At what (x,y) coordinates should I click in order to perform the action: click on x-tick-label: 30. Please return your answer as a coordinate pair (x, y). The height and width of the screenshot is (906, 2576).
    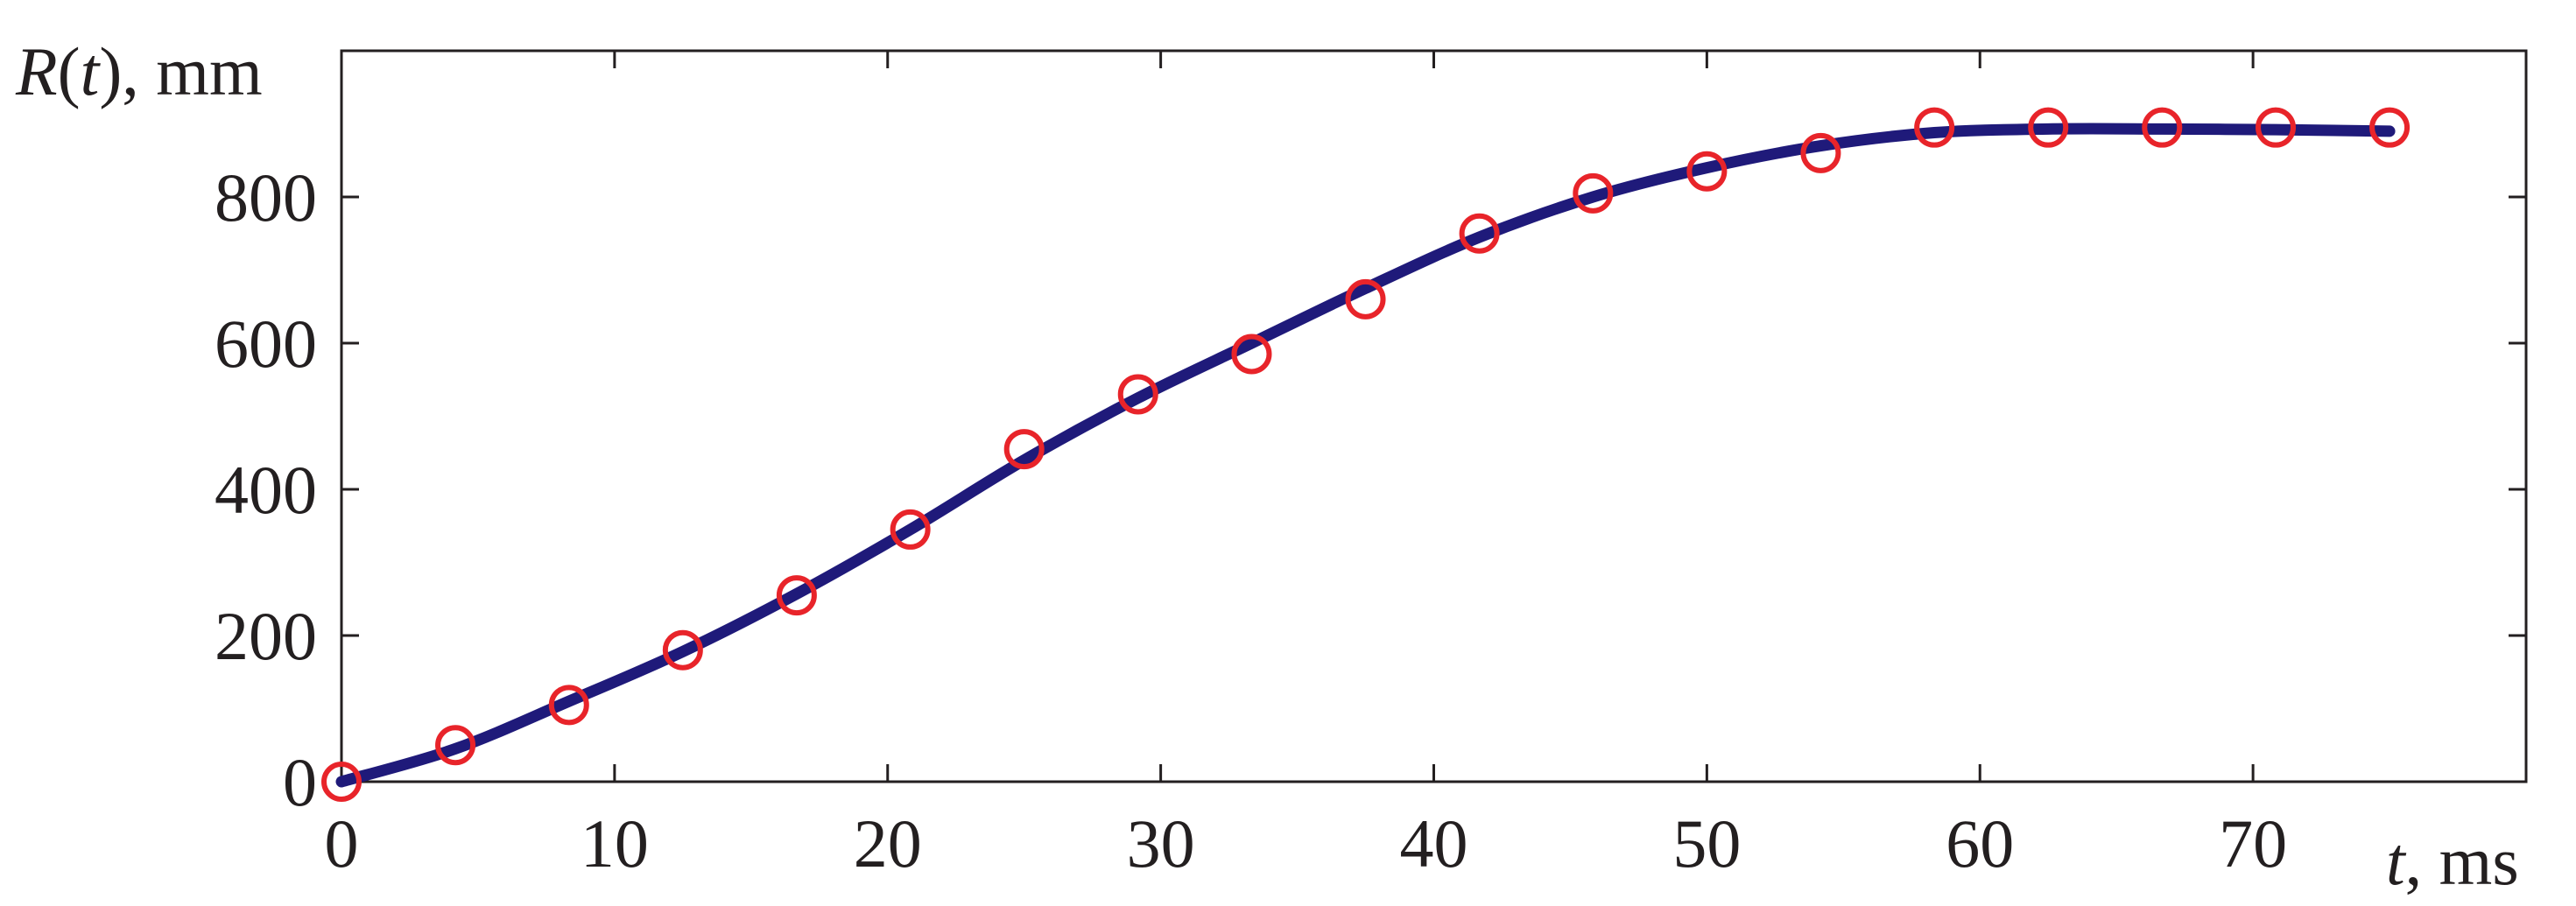
    Looking at the image, I should click on (1161, 843).